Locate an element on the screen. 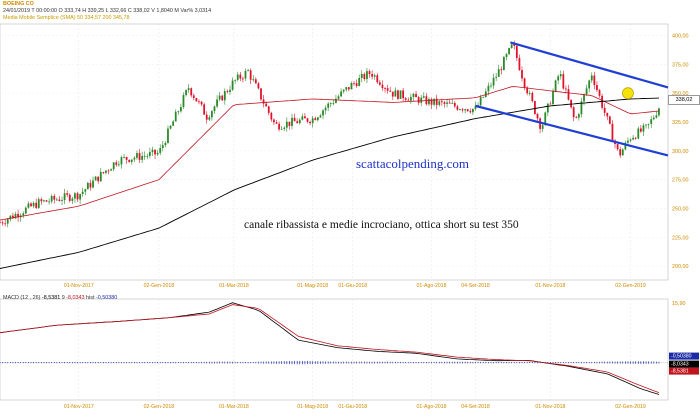 The image size is (700, 419). hist-value: -0,50380 is located at coordinates (106, 298).